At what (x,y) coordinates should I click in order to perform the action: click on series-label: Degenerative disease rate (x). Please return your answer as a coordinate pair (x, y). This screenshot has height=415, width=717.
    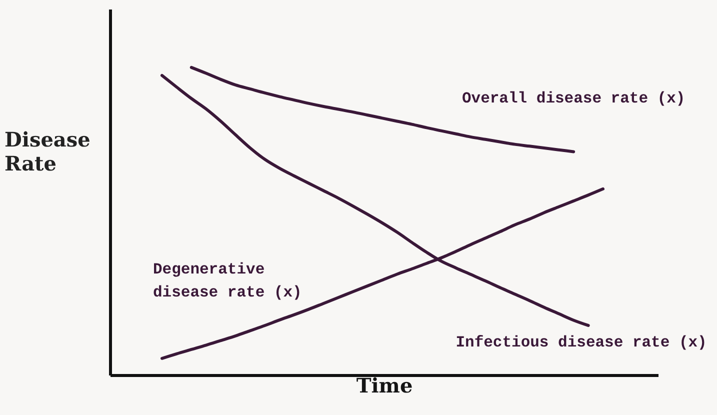
    Looking at the image, I should click on (227, 281).